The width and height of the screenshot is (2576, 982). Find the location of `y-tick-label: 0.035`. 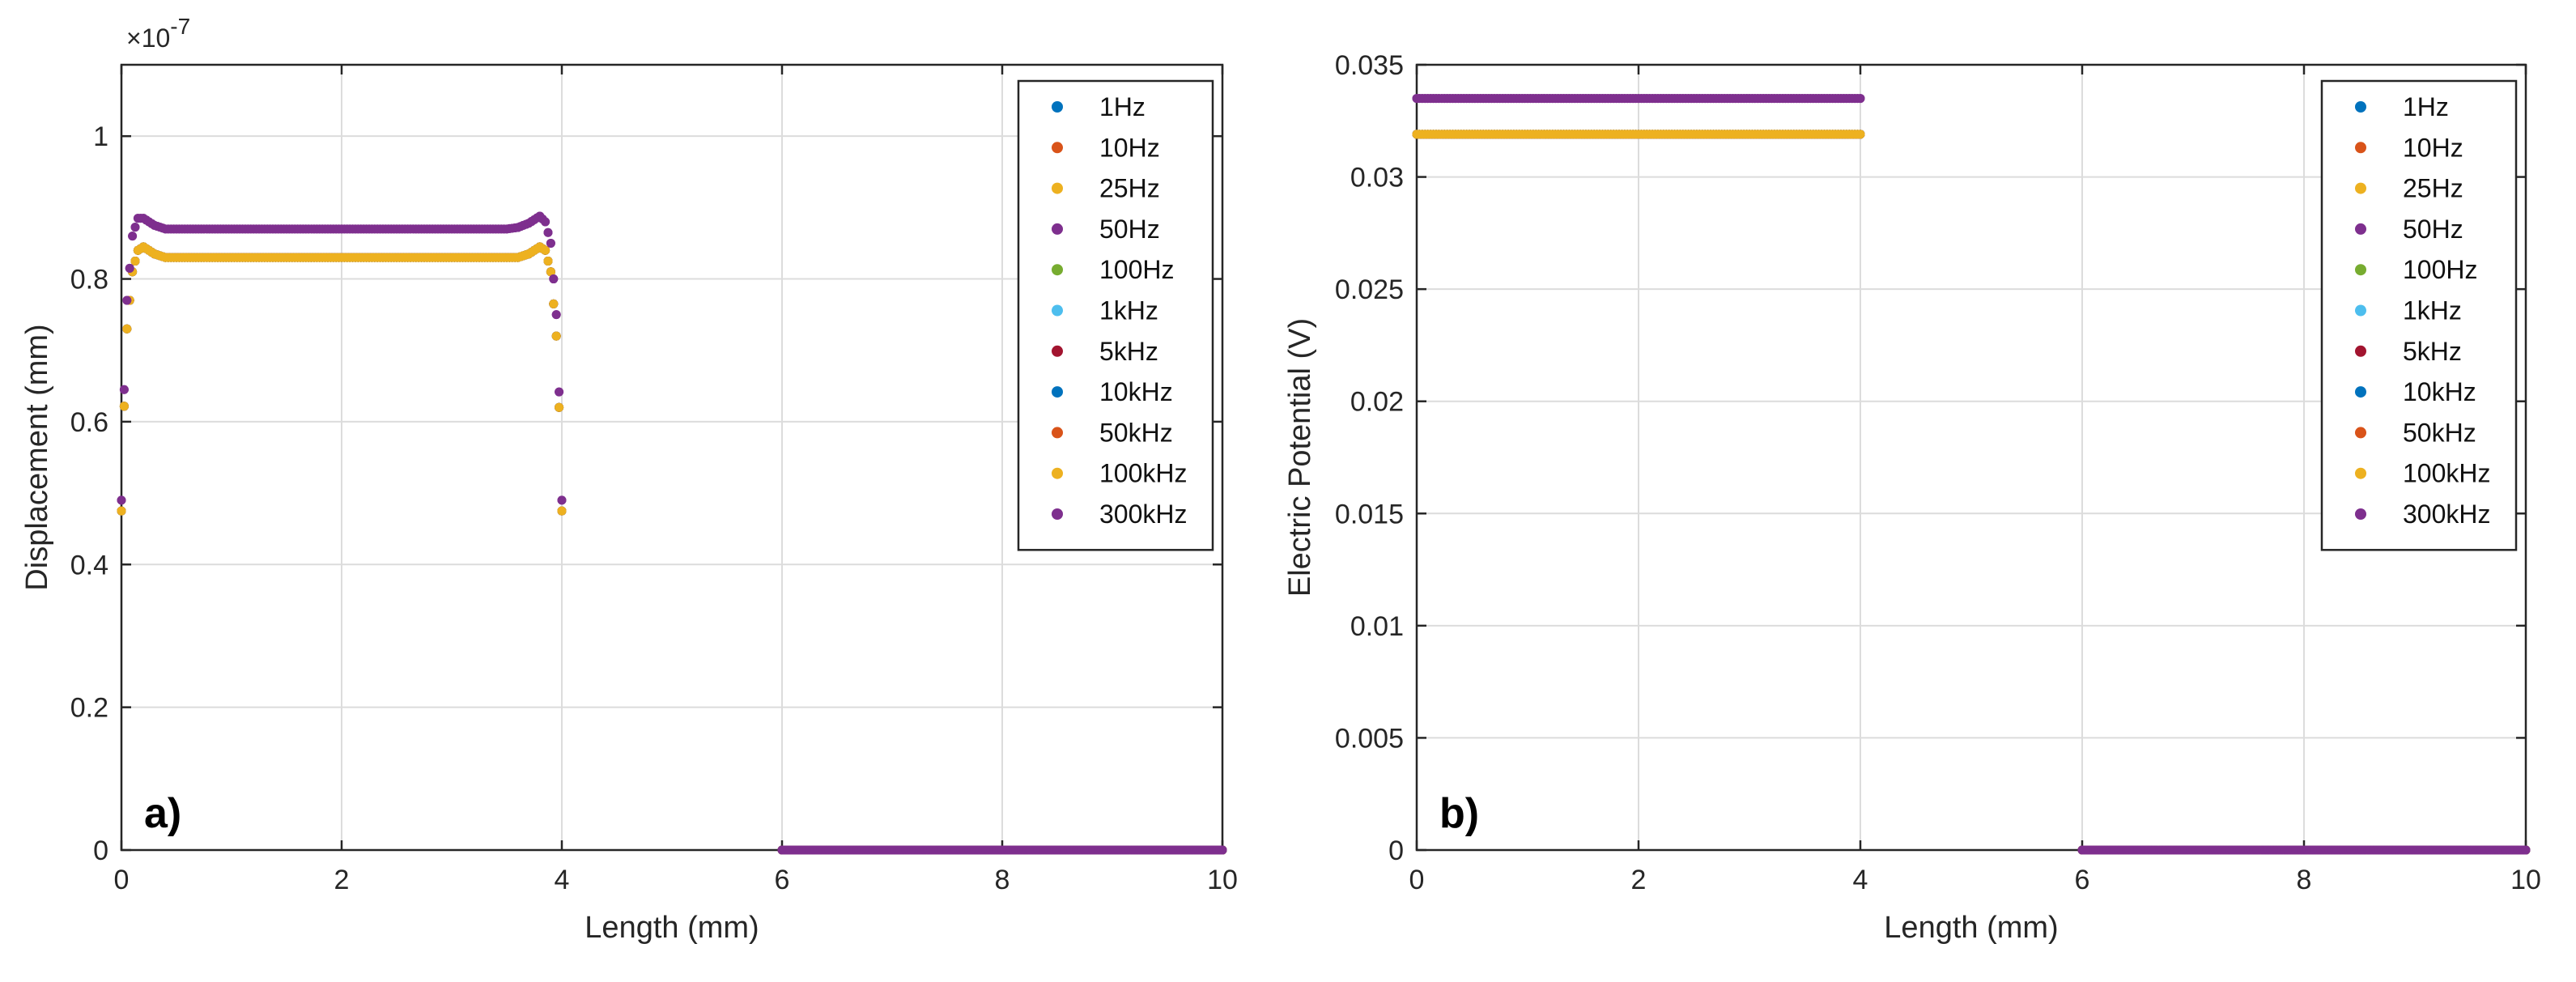

y-tick-label: 0.035 is located at coordinates (1370, 65).